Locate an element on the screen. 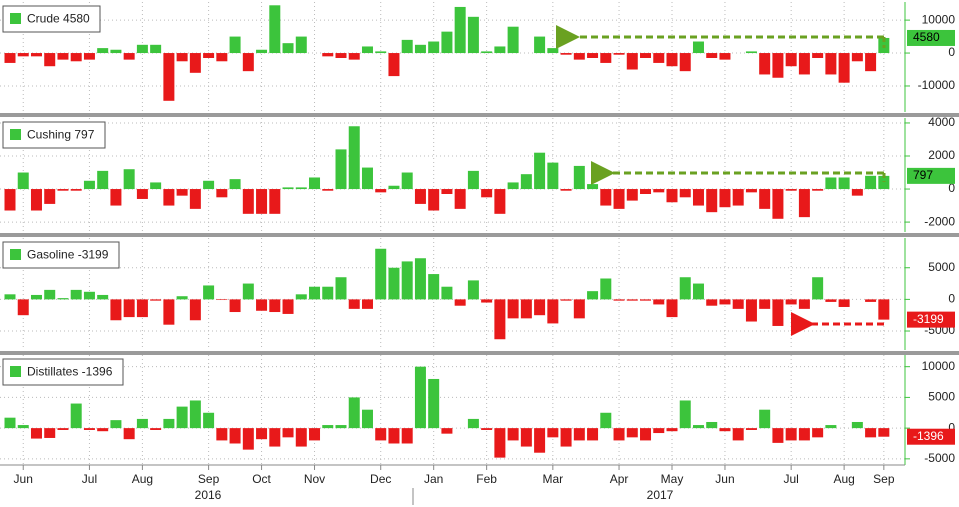  y-tick-label: -10000 is located at coordinates (937, 85).